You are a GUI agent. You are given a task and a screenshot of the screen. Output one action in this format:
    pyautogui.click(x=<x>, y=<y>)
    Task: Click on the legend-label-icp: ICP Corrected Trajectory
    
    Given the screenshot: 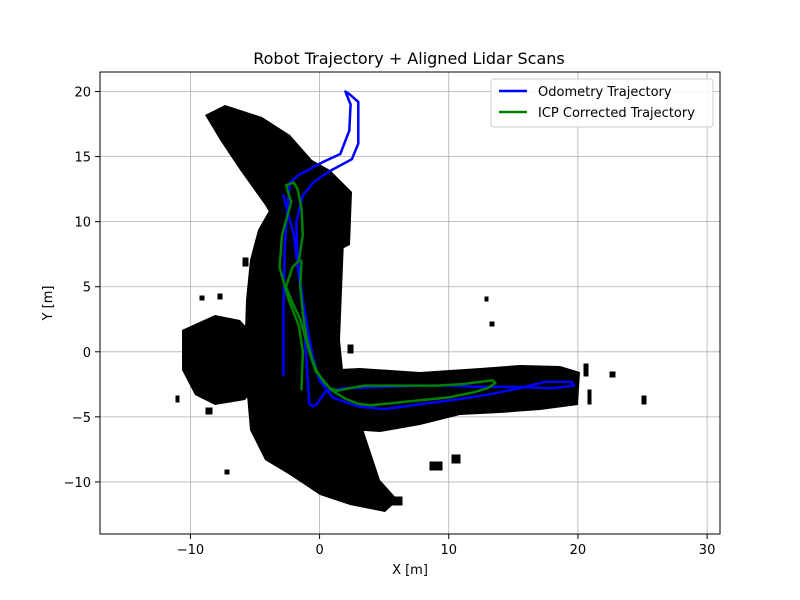 What is the action you would take?
    pyautogui.click(x=616, y=113)
    